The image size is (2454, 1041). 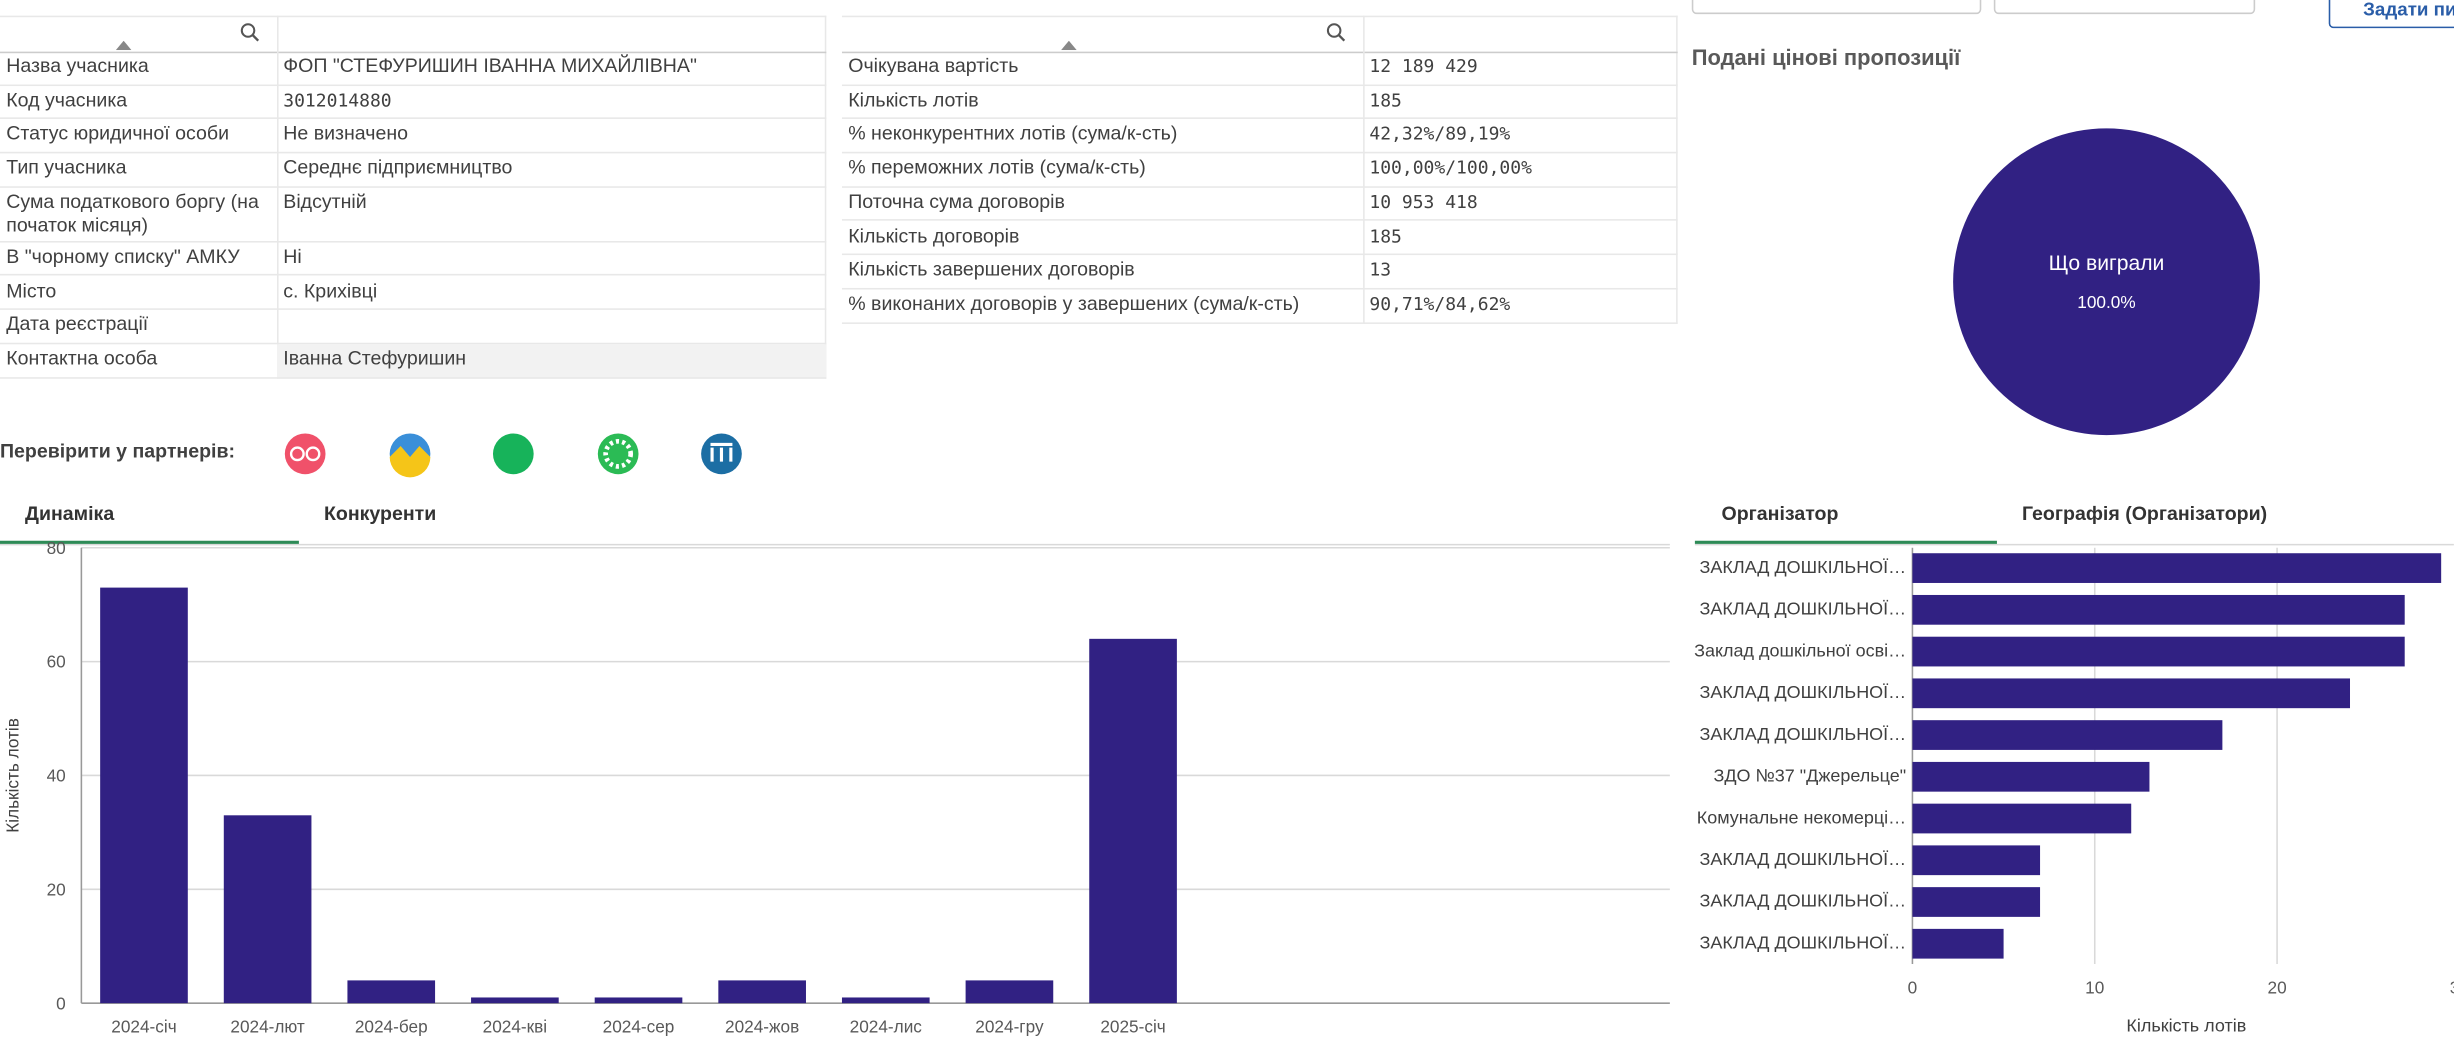 What do you see at coordinates (139, 361) in the screenshot?
I see `row-label: Контактна особа` at bounding box center [139, 361].